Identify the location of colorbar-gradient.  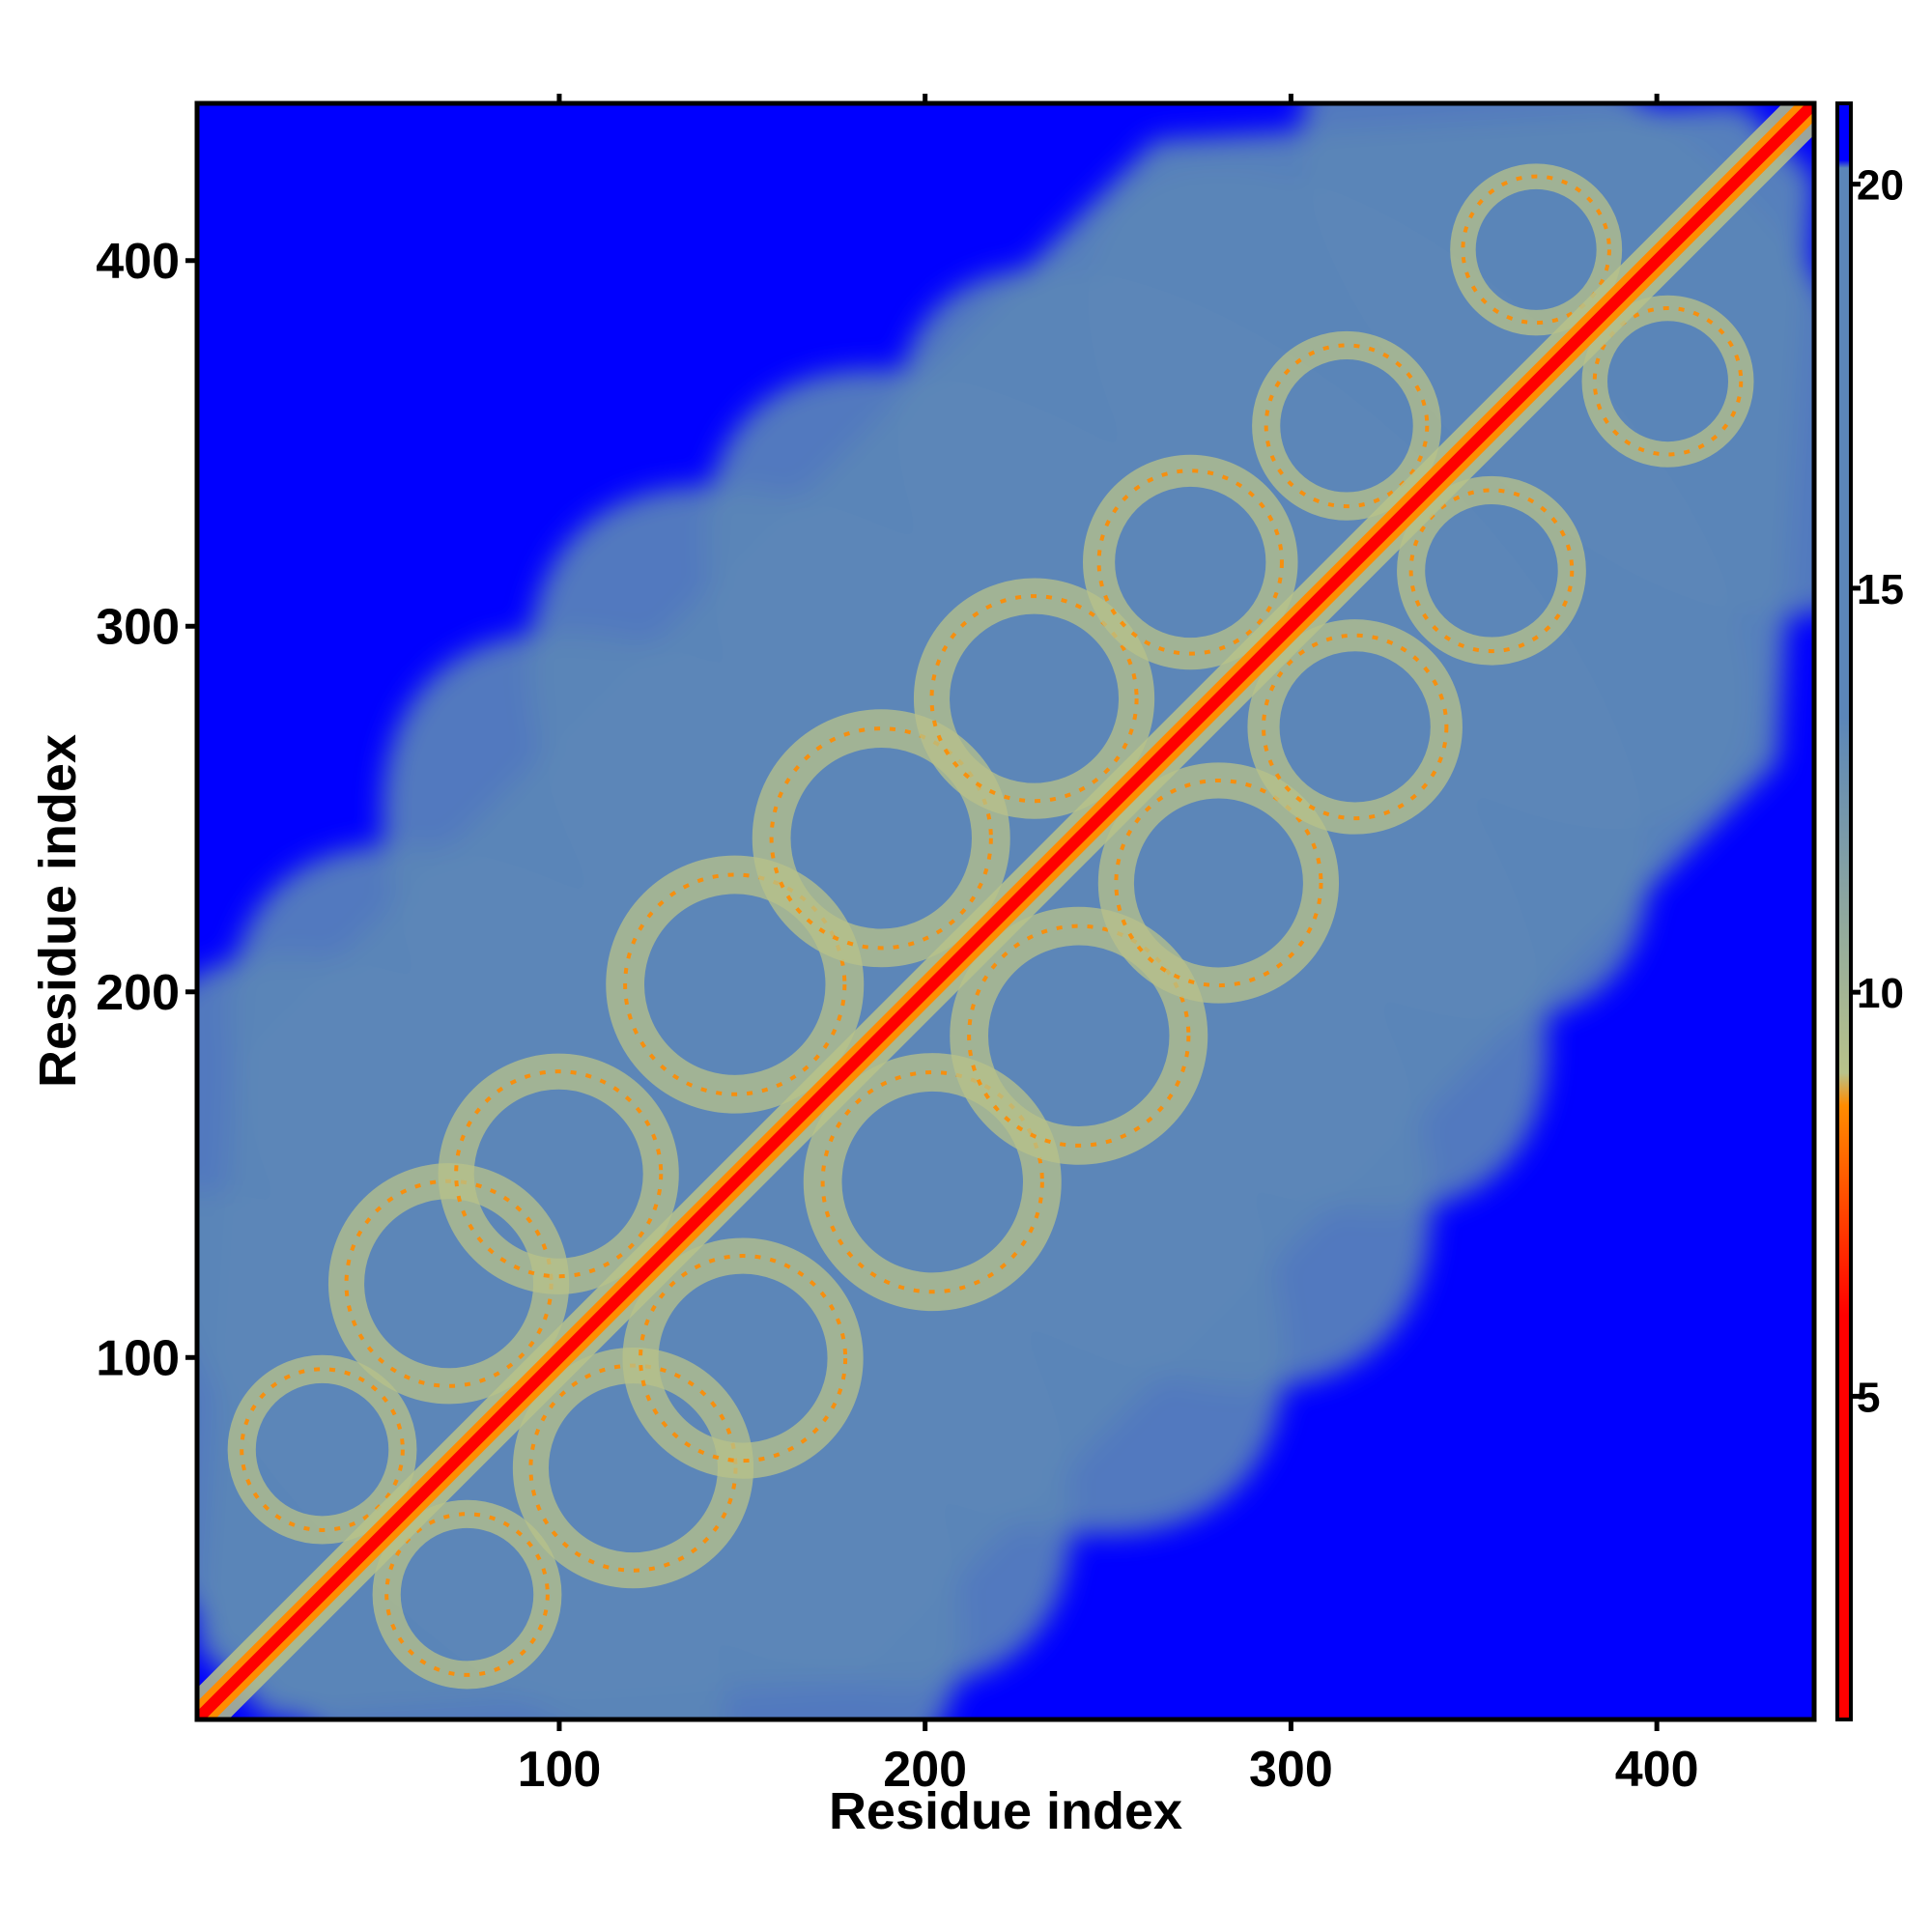
(1844, 911).